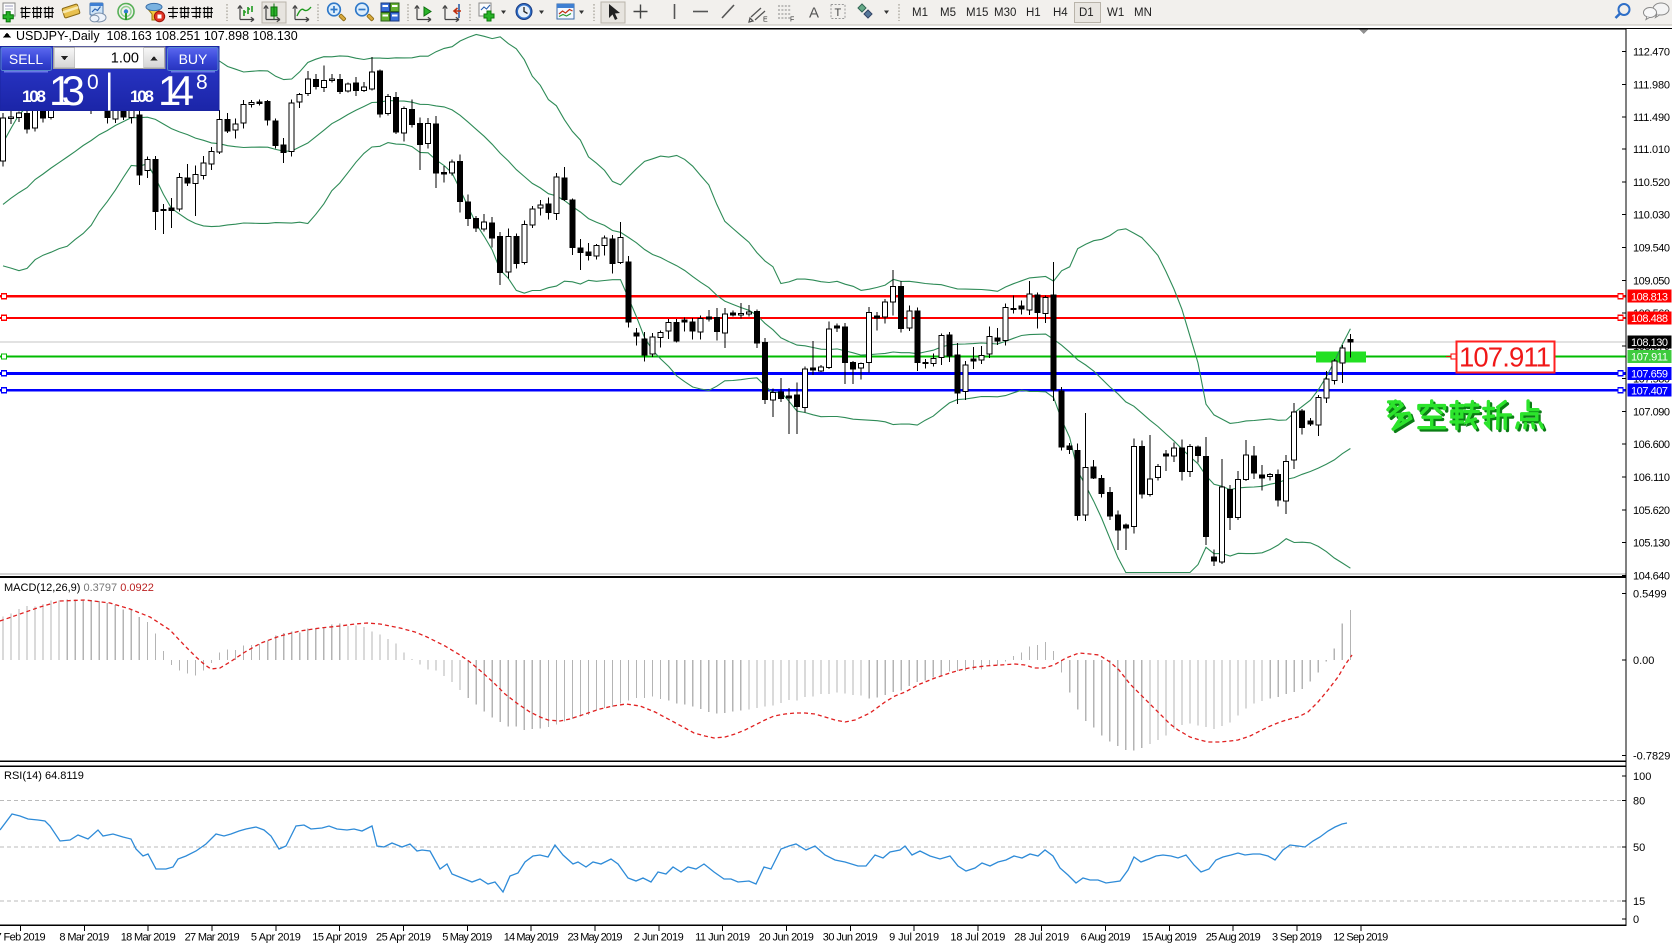 The width and height of the screenshot is (1672, 951). What do you see at coordinates (914, 938) in the screenshot?
I see `svg-text: 9 Jul 2019` at bounding box center [914, 938].